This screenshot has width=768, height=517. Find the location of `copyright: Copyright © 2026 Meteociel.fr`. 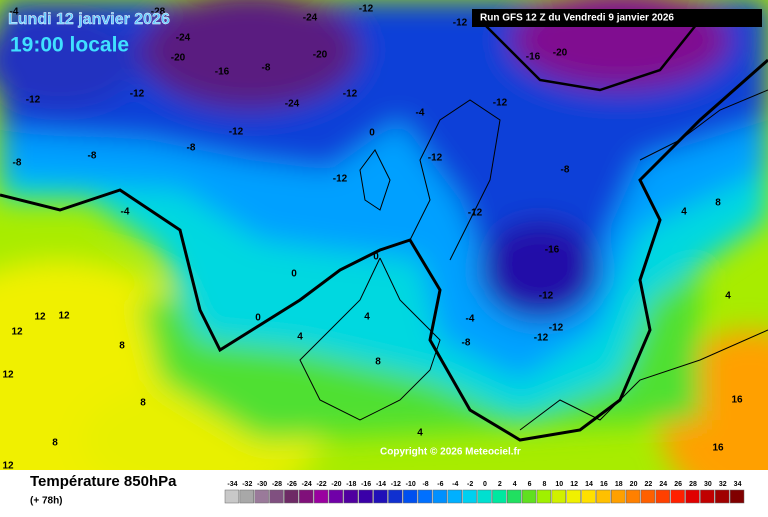

copyright: Copyright © 2026 Meteociel.fr is located at coordinates (450, 452).